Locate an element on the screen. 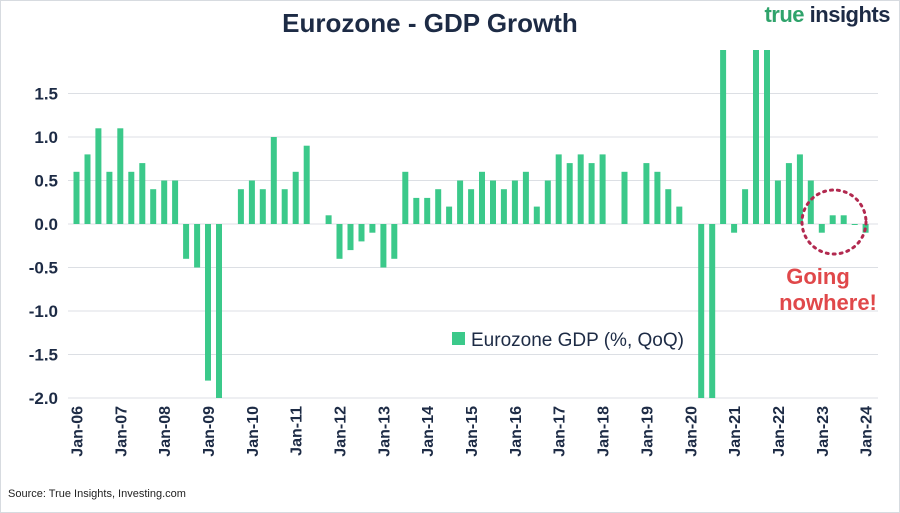  brand-word-insights: insights is located at coordinates (850, 14).